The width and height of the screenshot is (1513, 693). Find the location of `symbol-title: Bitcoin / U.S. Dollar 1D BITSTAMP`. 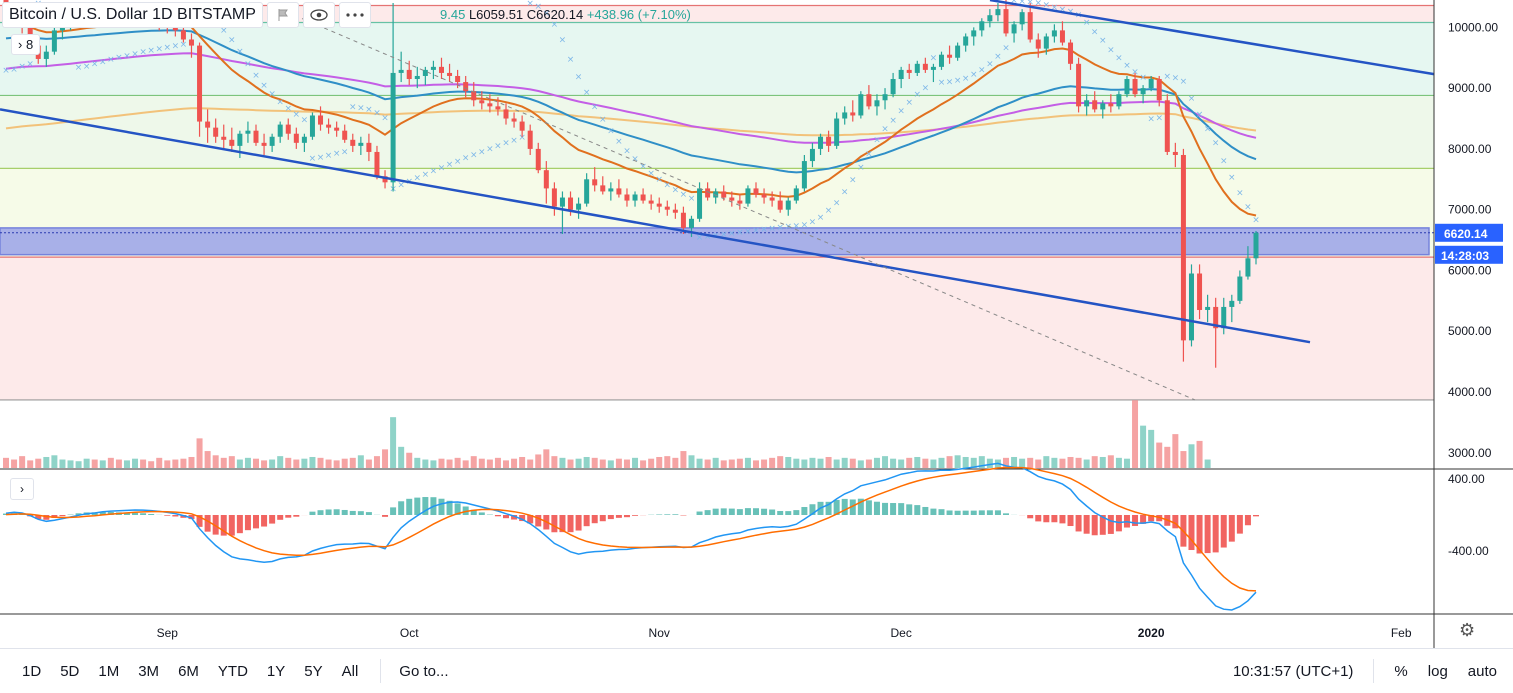

symbol-title: Bitcoin / U.S. Dollar 1D BITSTAMP is located at coordinates (132, 15).